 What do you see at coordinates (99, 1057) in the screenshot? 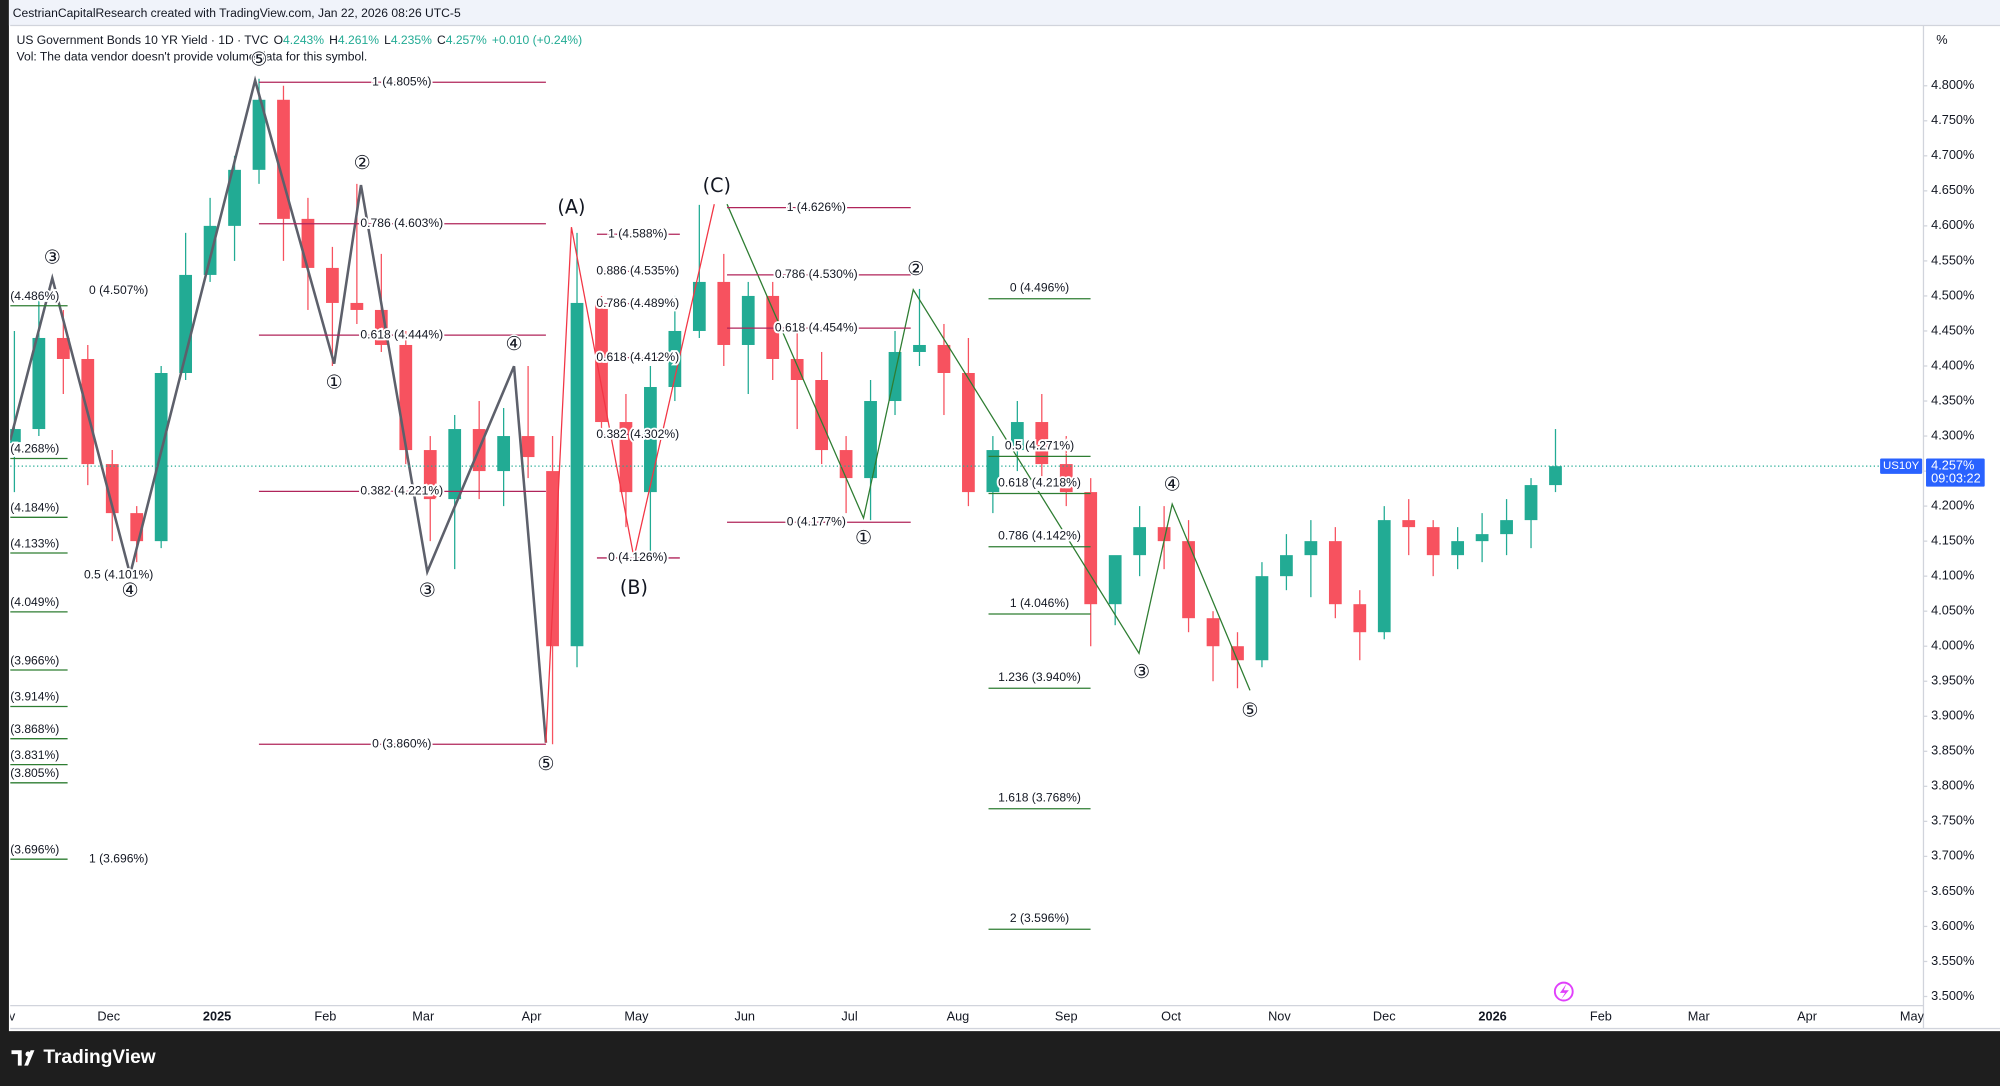
I see `brand-name: TradingView` at bounding box center [99, 1057].